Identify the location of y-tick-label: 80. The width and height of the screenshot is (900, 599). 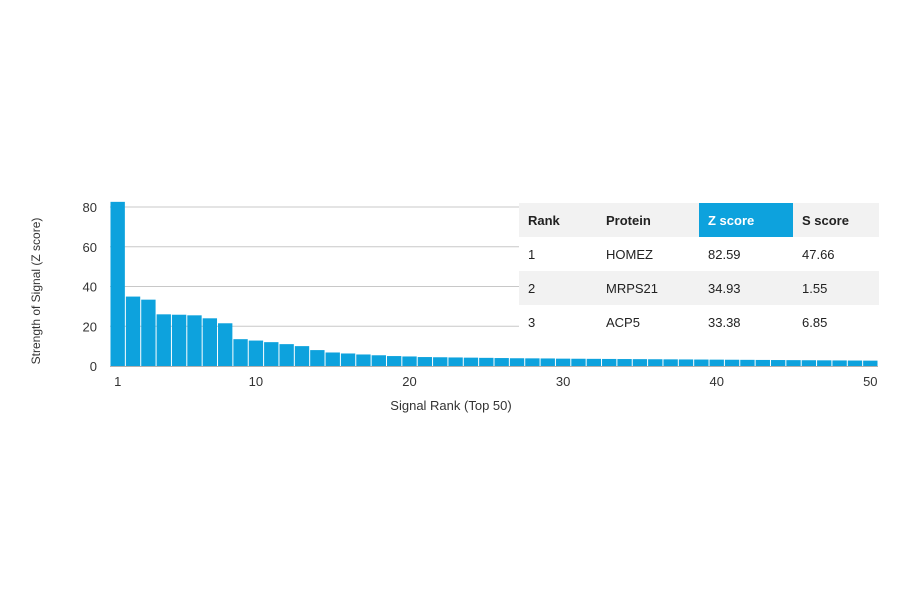
(90, 207).